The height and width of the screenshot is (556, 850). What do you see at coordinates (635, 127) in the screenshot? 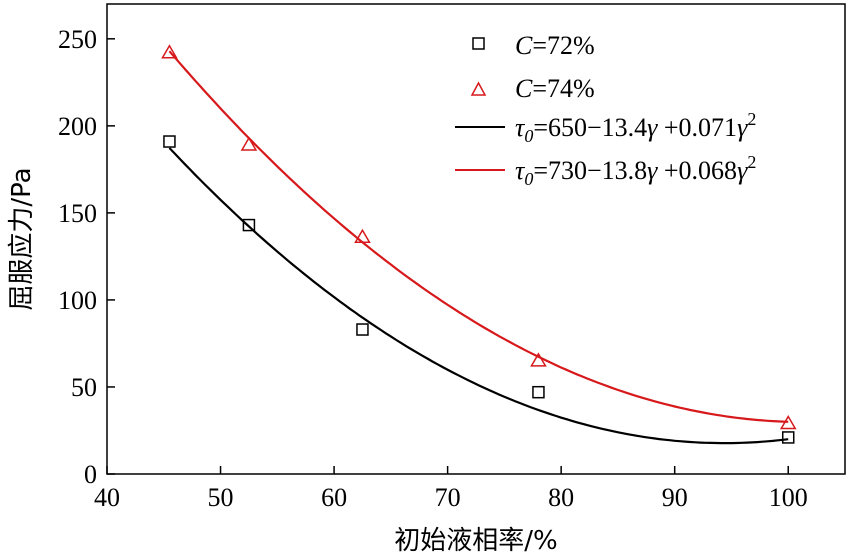
I see `legend-label-fit-72: τ0=650−13.4γ +0.071γ2` at bounding box center [635, 127].